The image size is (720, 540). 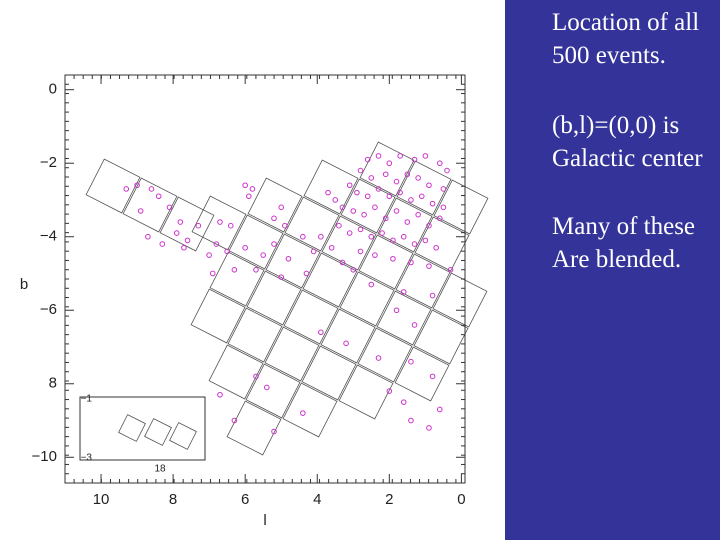 I want to click on slide-text: 500 events., so click(x=609, y=55).